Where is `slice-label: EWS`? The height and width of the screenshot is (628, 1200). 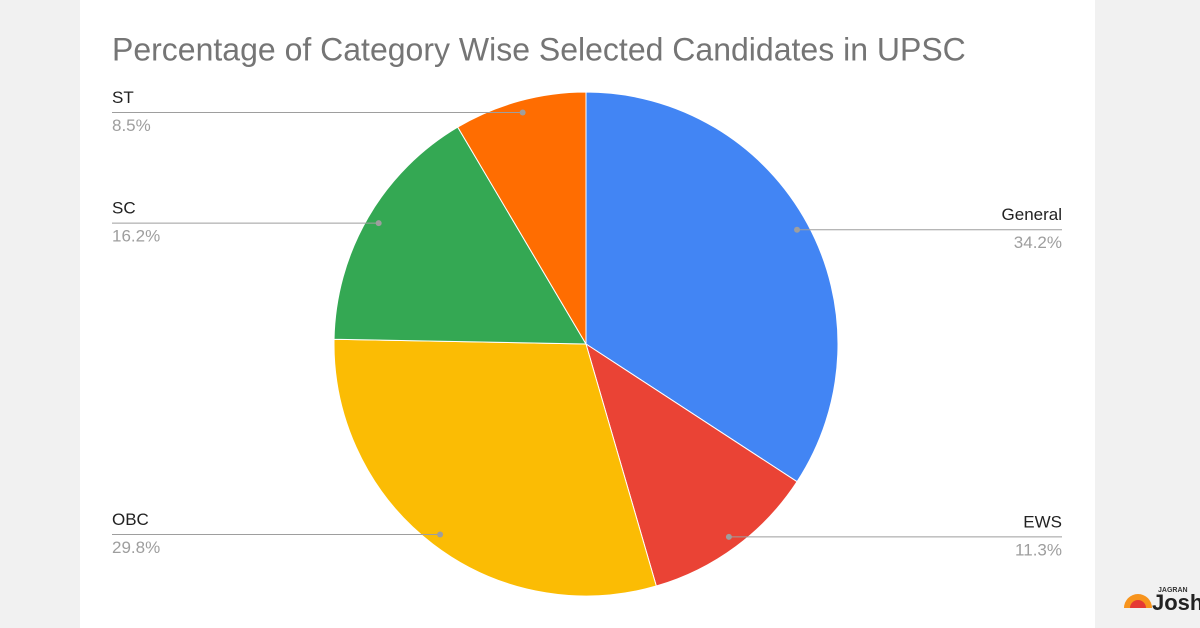
slice-label: EWS is located at coordinates (1042, 521).